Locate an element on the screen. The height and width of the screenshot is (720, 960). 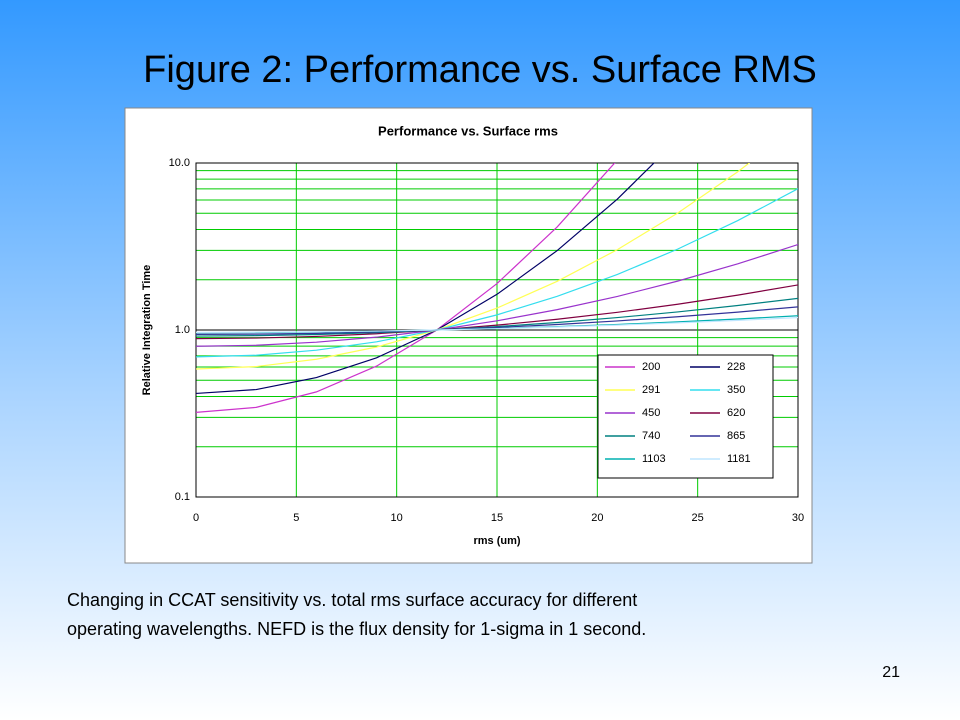
x-axis-label: rms (um) is located at coordinates (496, 541).